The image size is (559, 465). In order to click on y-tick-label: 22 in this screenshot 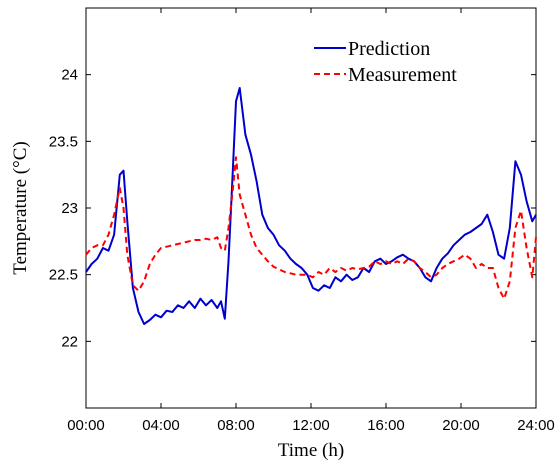, I will do `click(69, 341)`.